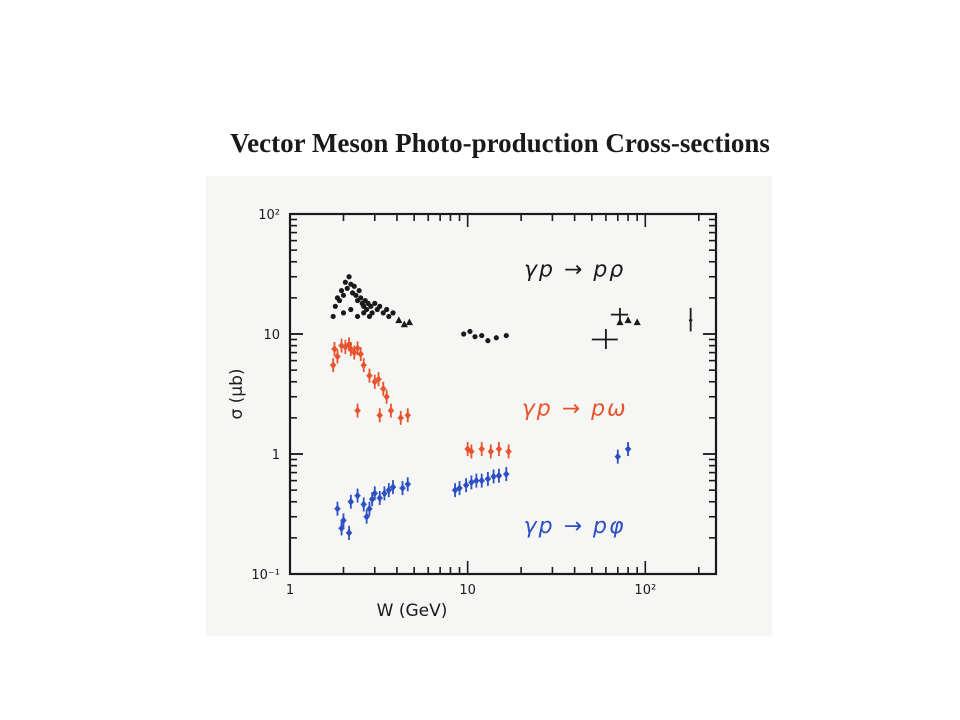 The image size is (960, 720). I want to click on y-tick-label: 10⁻¹, so click(265, 575).